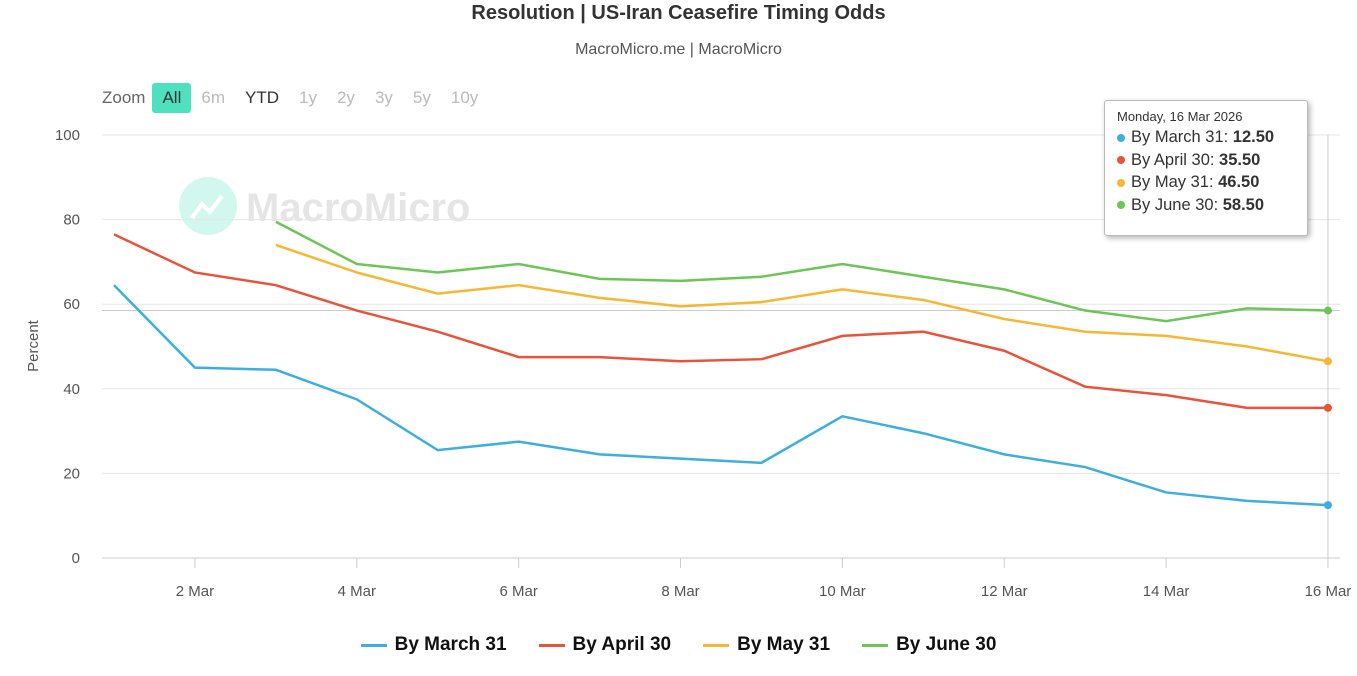 Image resolution: width=1357 pixels, height=676 pixels. Describe the element at coordinates (71, 389) in the screenshot. I see `y-tick-label: 40` at that location.